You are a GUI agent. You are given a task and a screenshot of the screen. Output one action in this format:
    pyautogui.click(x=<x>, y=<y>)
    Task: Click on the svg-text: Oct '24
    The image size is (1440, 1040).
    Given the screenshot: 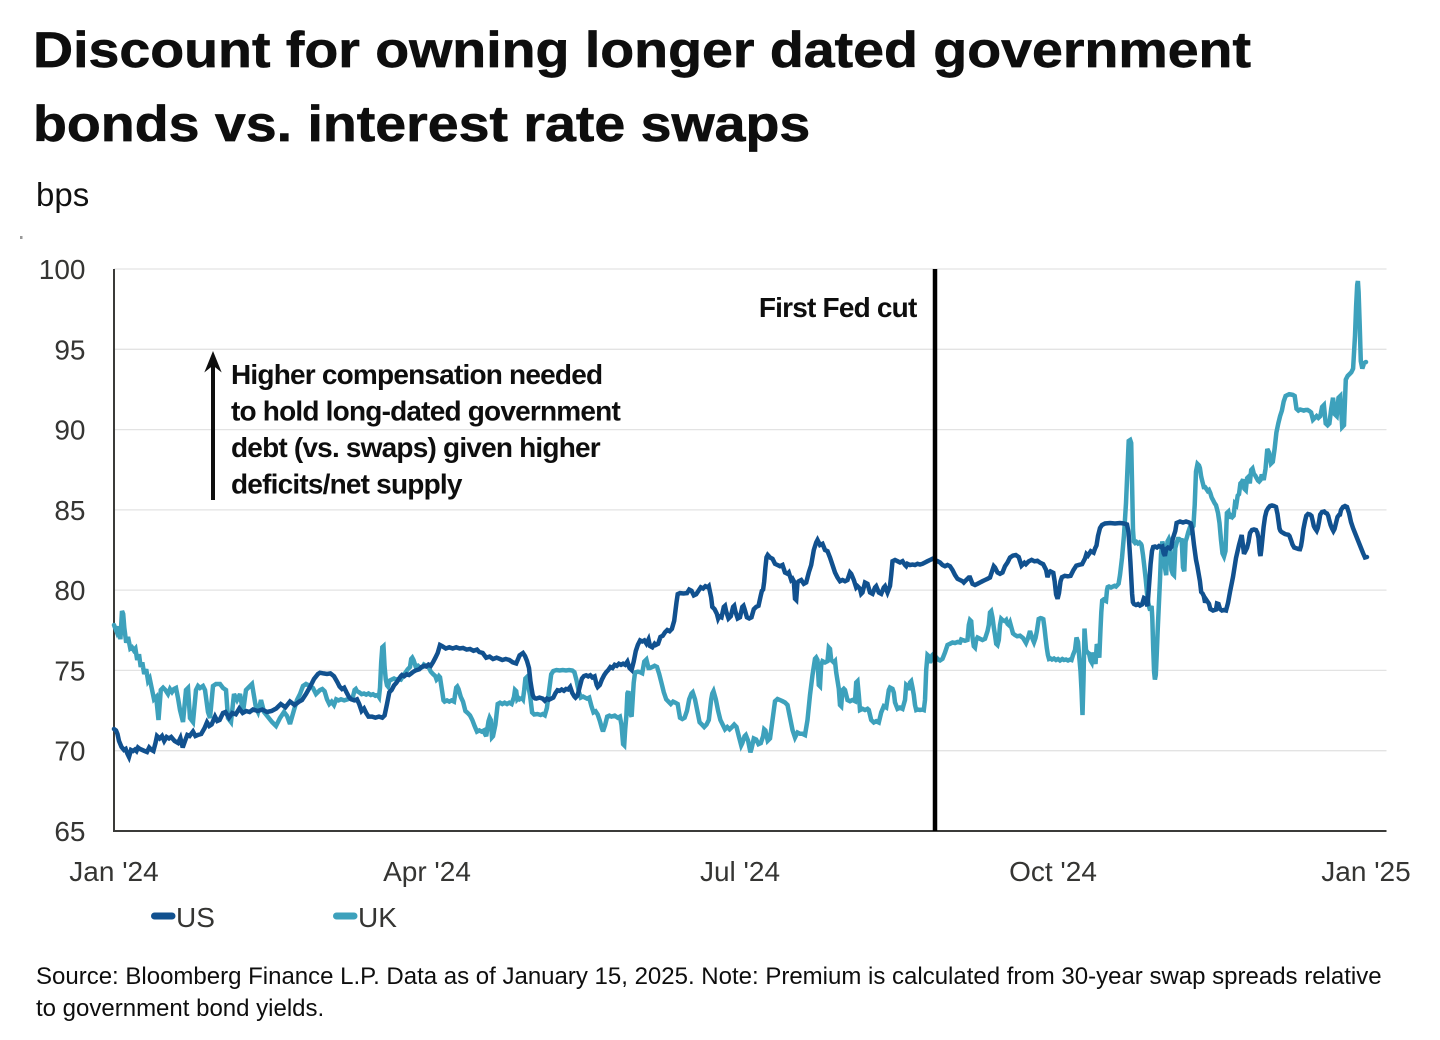 What is the action you would take?
    pyautogui.click(x=1053, y=871)
    